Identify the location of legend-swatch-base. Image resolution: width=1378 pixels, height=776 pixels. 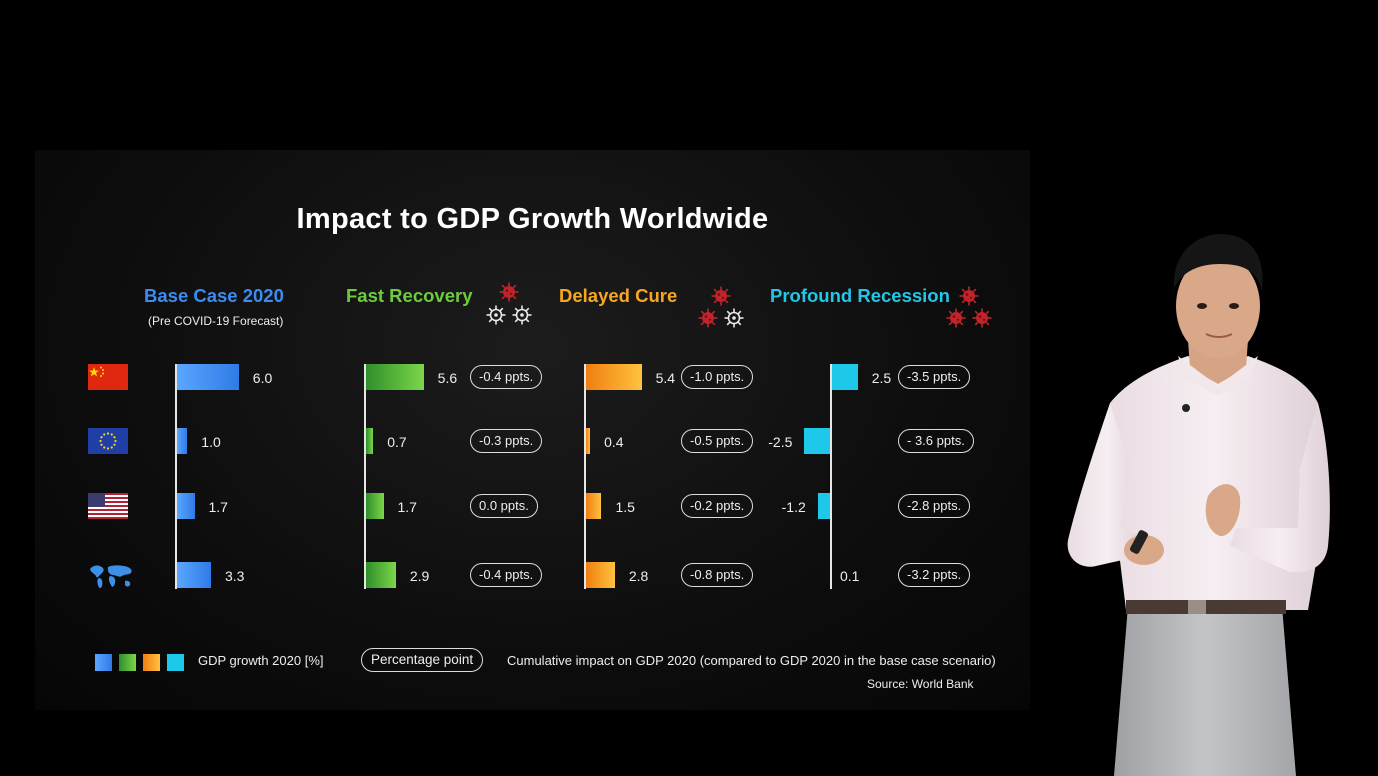
(103, 662).